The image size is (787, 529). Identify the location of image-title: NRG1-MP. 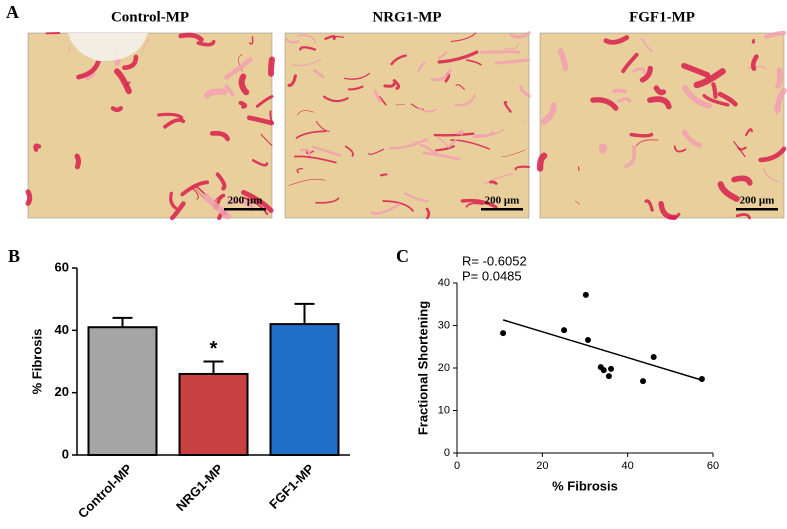
(406, 17).